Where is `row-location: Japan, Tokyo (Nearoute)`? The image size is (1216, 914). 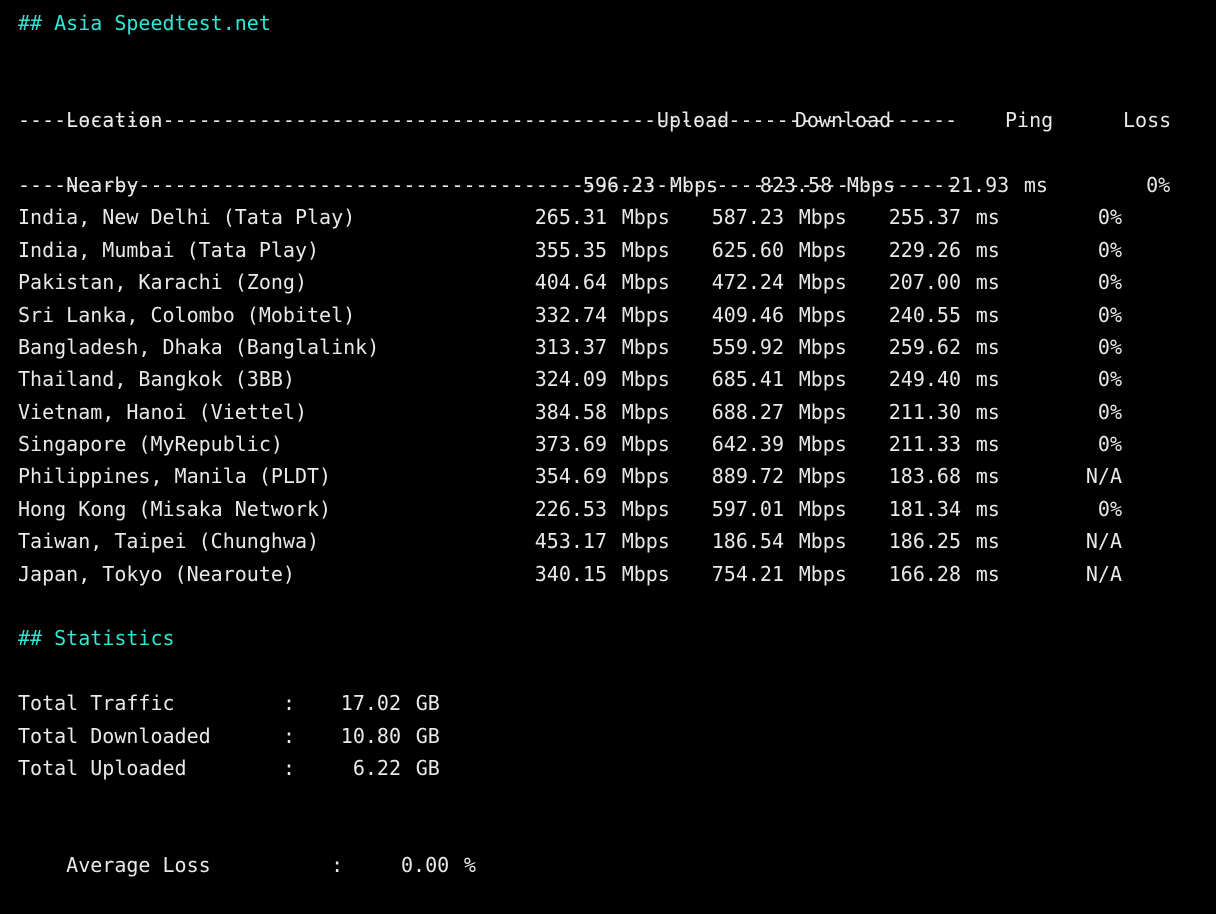
row-location: Japan, Tokyo (Nearoute) is located at coordinates (156, 573).